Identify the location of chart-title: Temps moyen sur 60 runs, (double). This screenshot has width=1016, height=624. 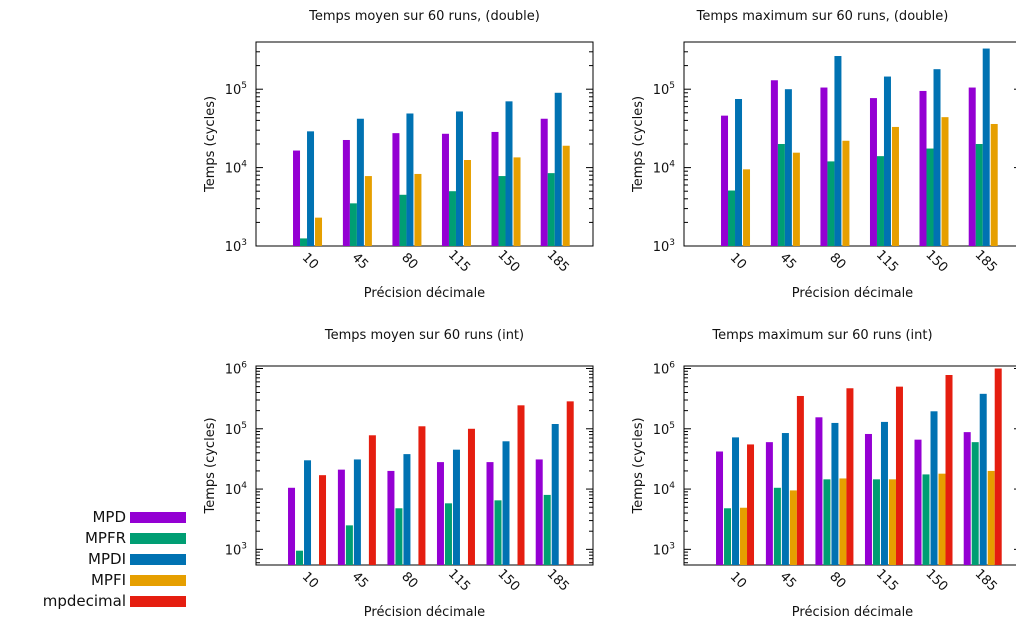
(424, 16).